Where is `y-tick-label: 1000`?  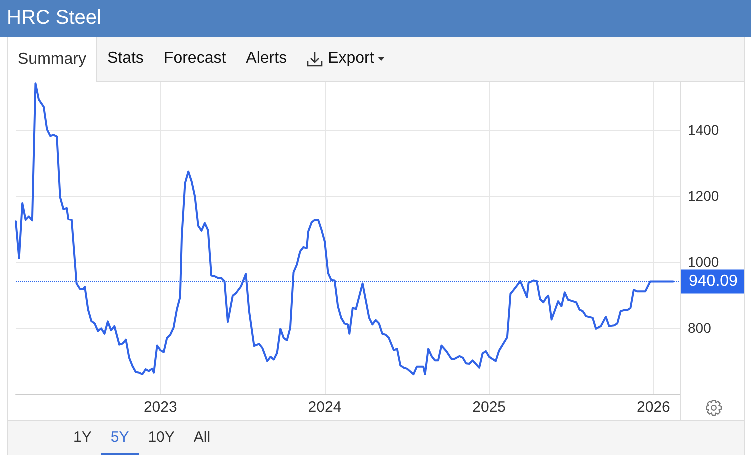
y-tick-label: 1000 is located at coordinates (704, 262).